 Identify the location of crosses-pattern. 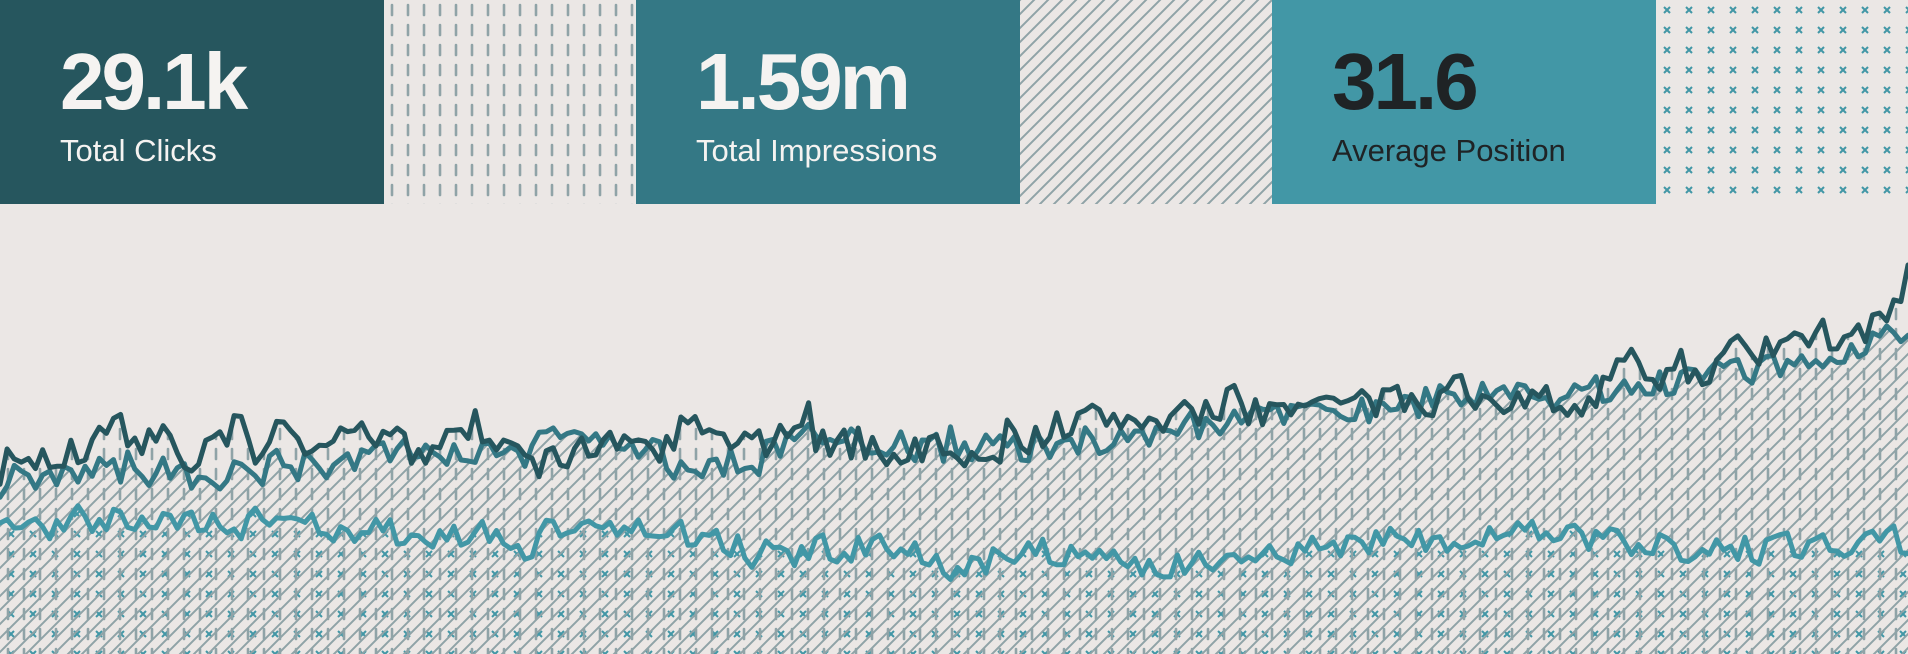
(1782, 102).